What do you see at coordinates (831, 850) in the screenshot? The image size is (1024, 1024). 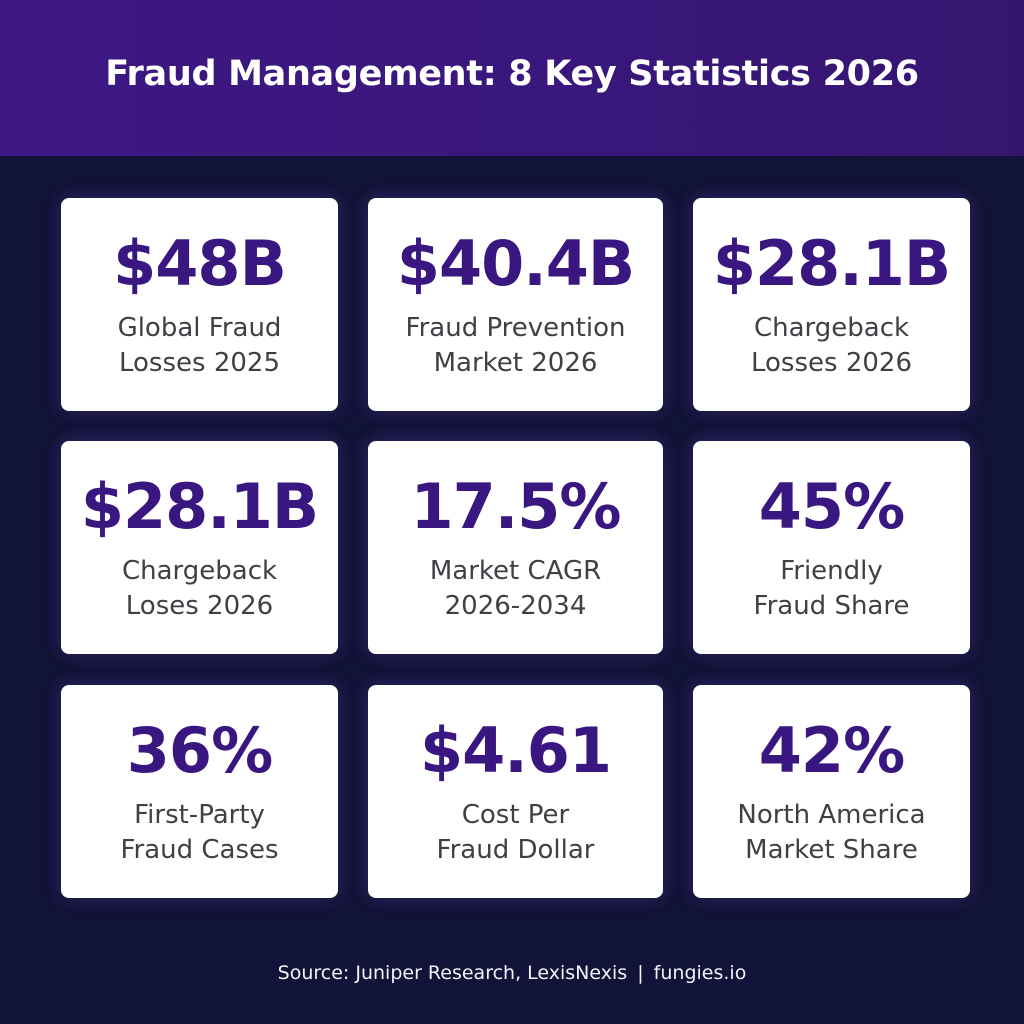 I see `stat-label-line: Market Share` at bounding box center [831, 850].